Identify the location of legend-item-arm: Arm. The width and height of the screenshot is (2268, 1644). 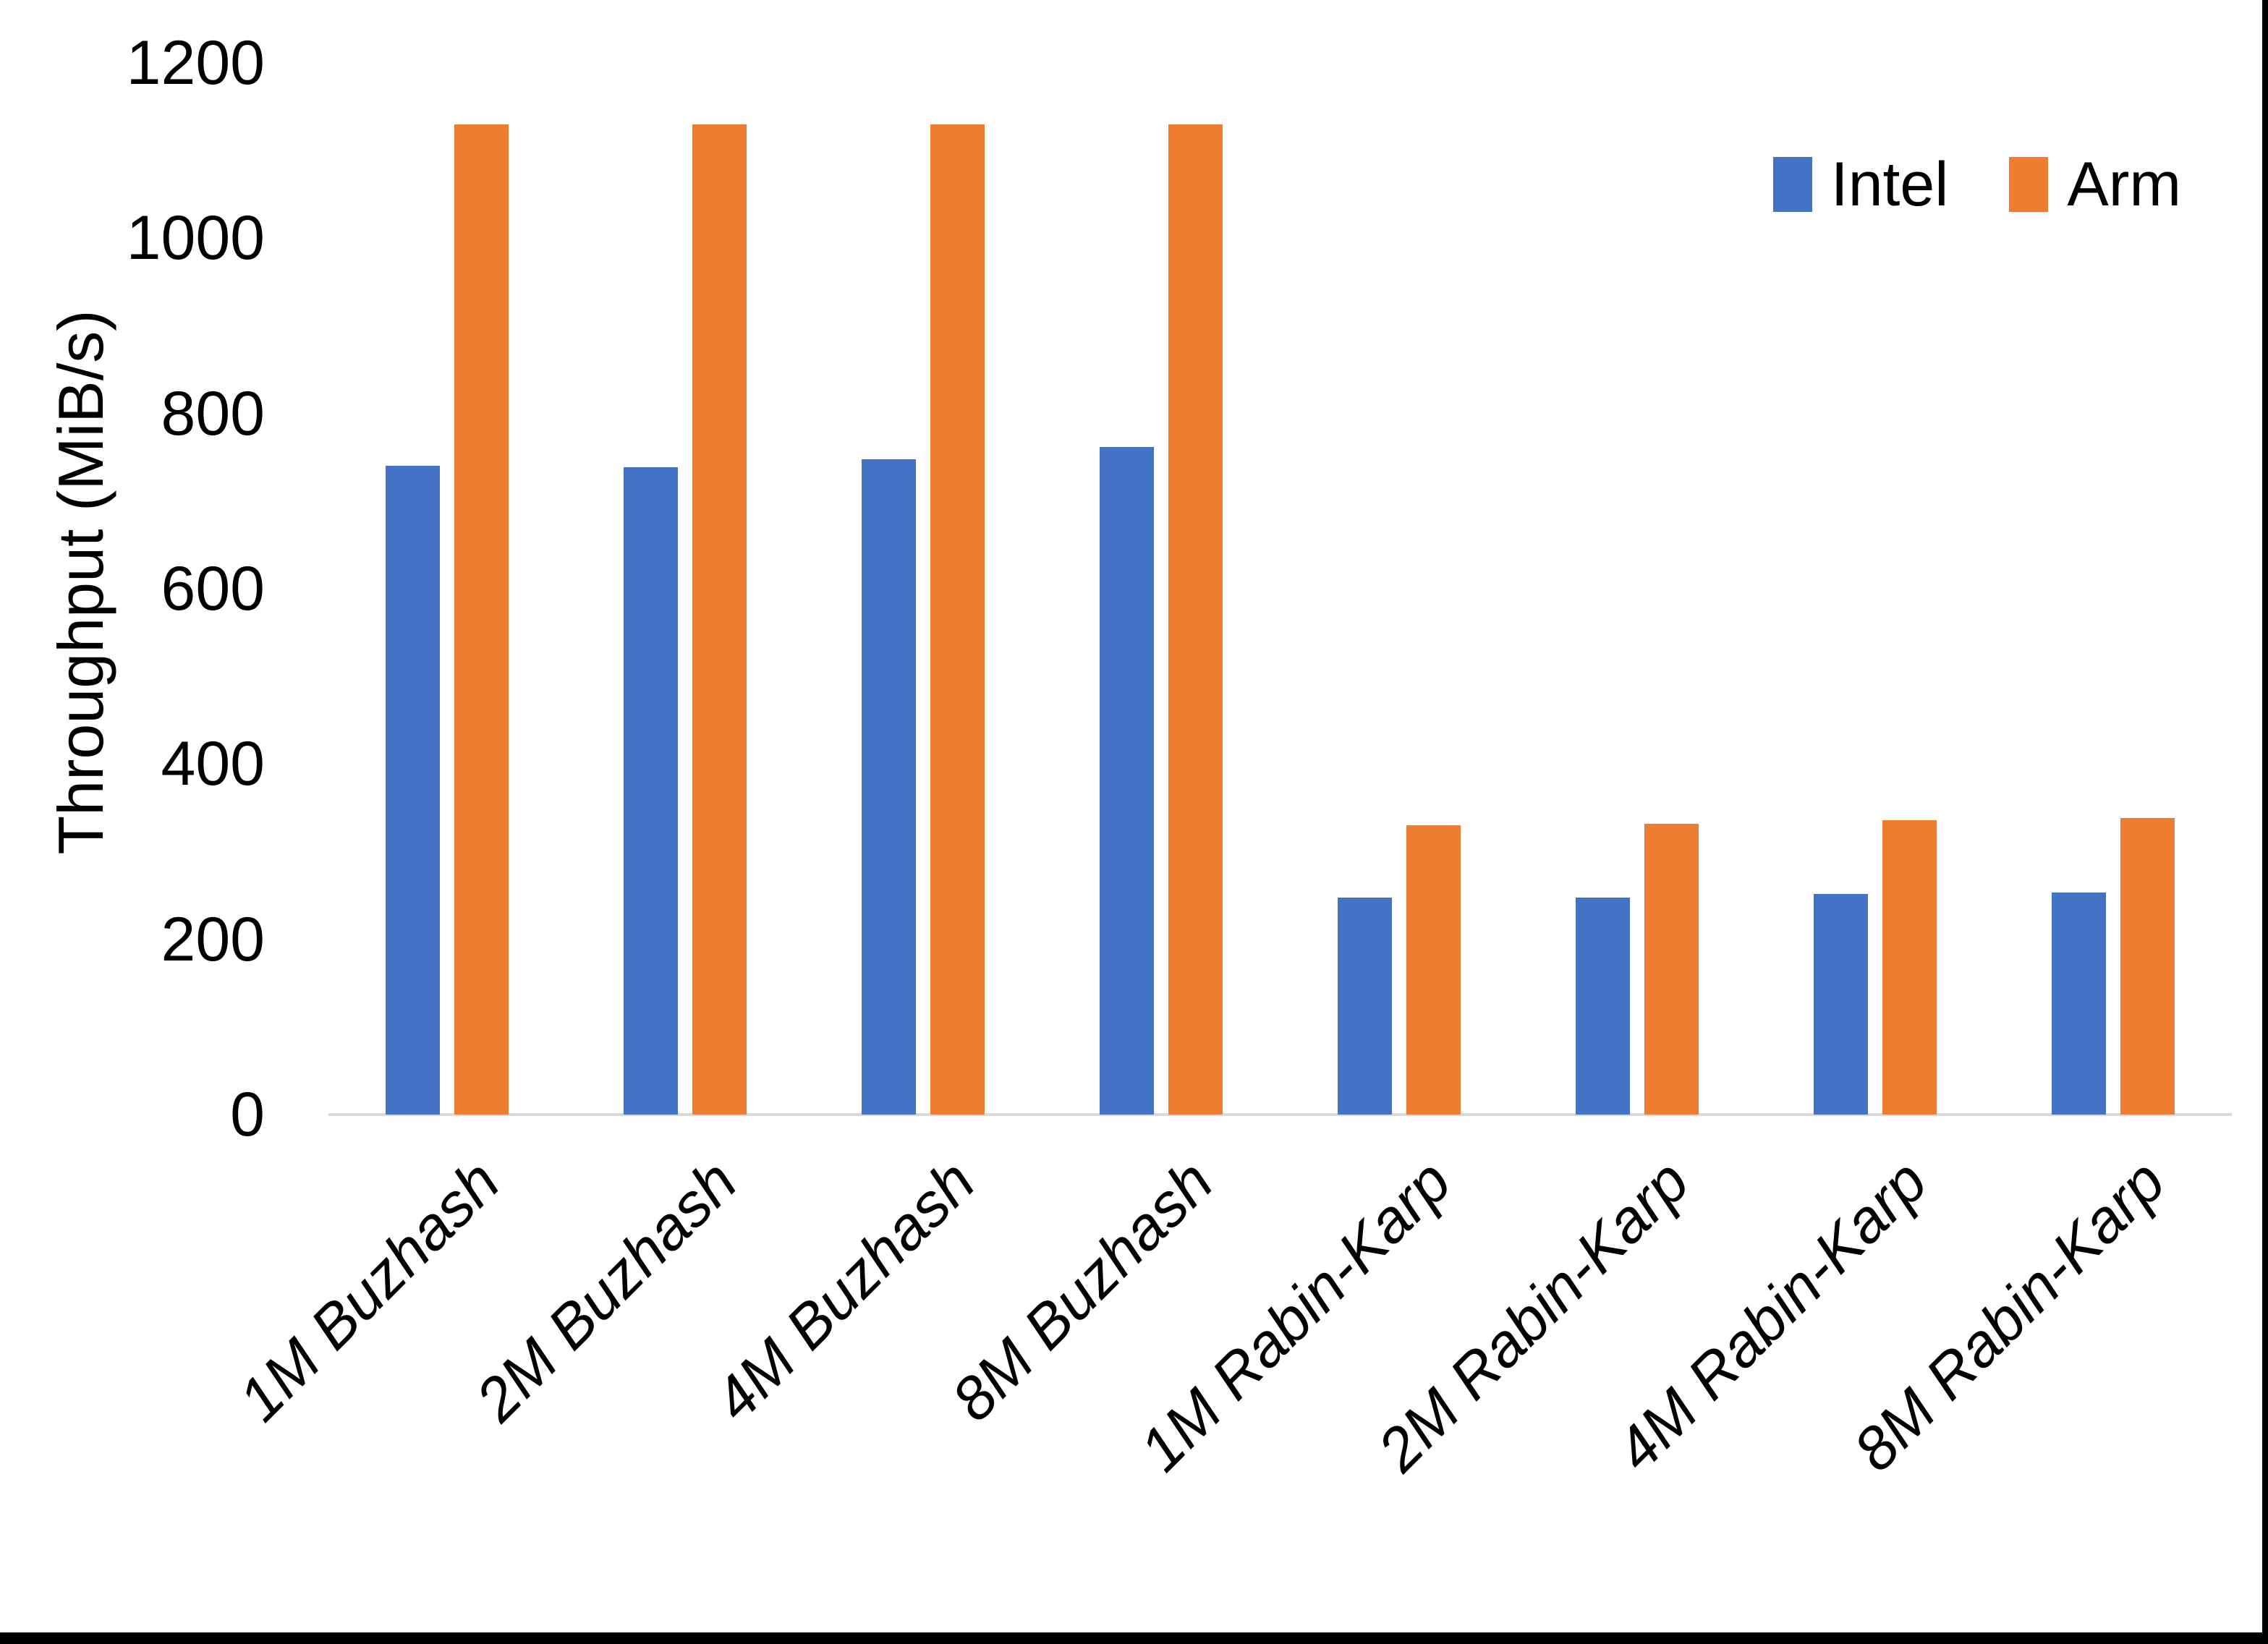
(2095, 184).